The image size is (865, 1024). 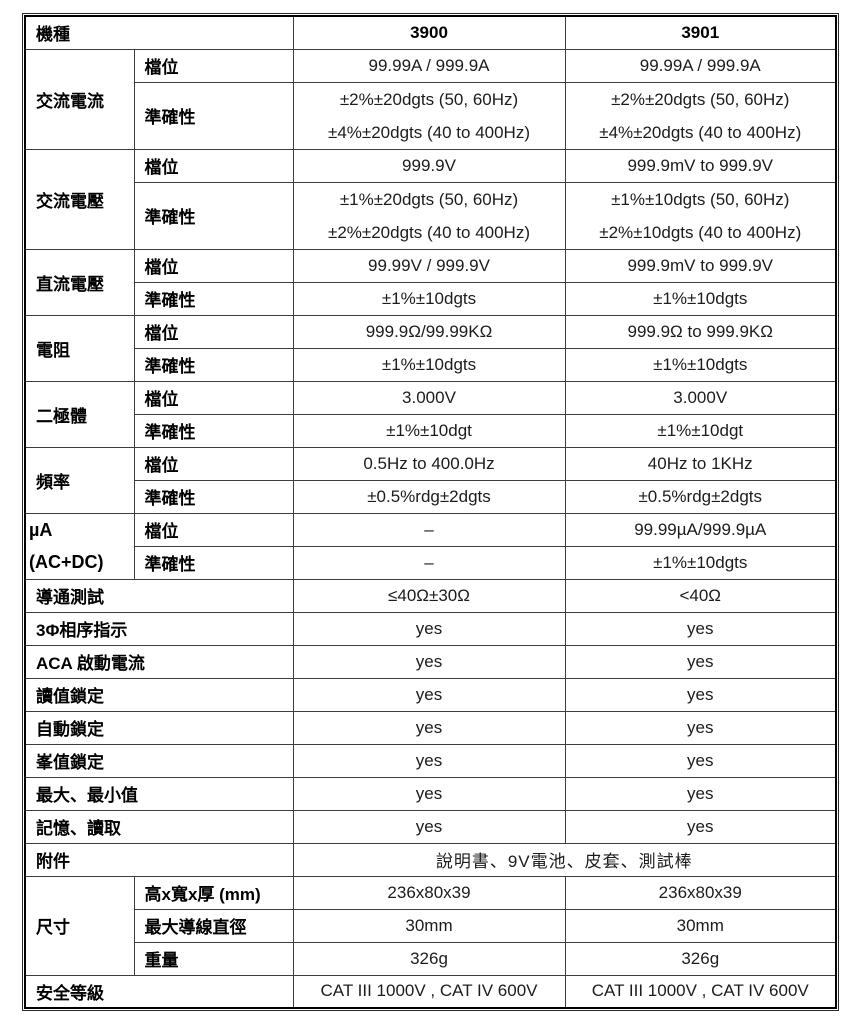 What do you see at coordinates (79, 282) in the screenshot?
I see `dc-voltage-category: 直流電壓` at bounding box center [79, 282].